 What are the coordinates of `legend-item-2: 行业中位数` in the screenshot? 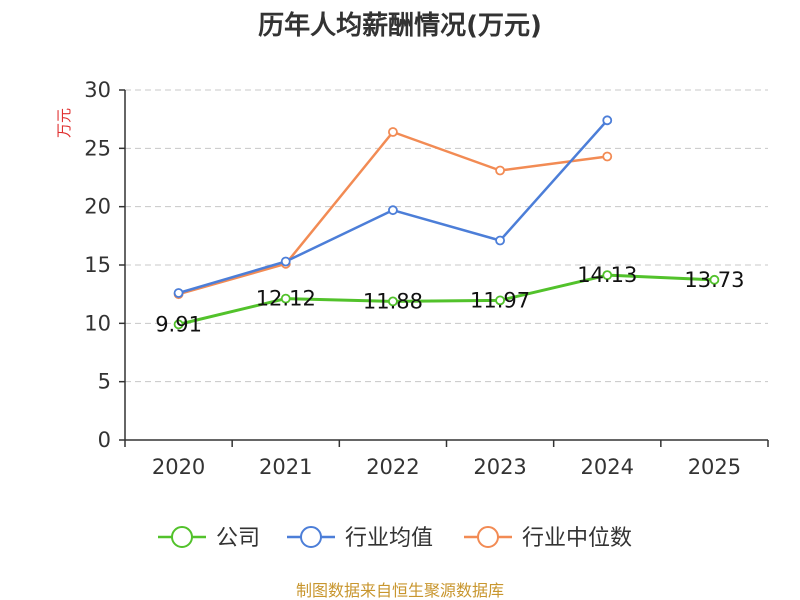 It's located at (548, 538).